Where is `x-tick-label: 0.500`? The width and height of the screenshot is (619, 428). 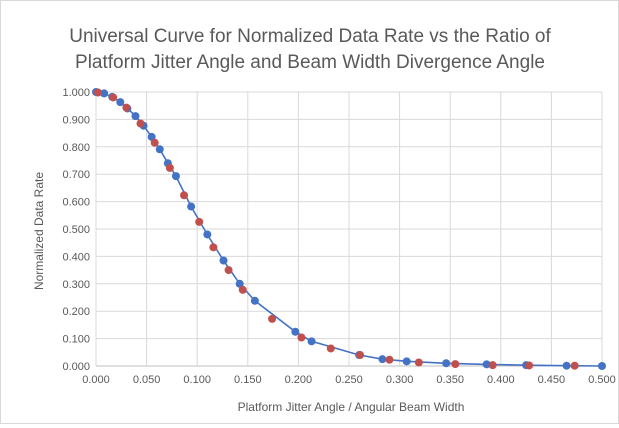 x-tick-label: 0.500 is located at coordinates (602, 380).